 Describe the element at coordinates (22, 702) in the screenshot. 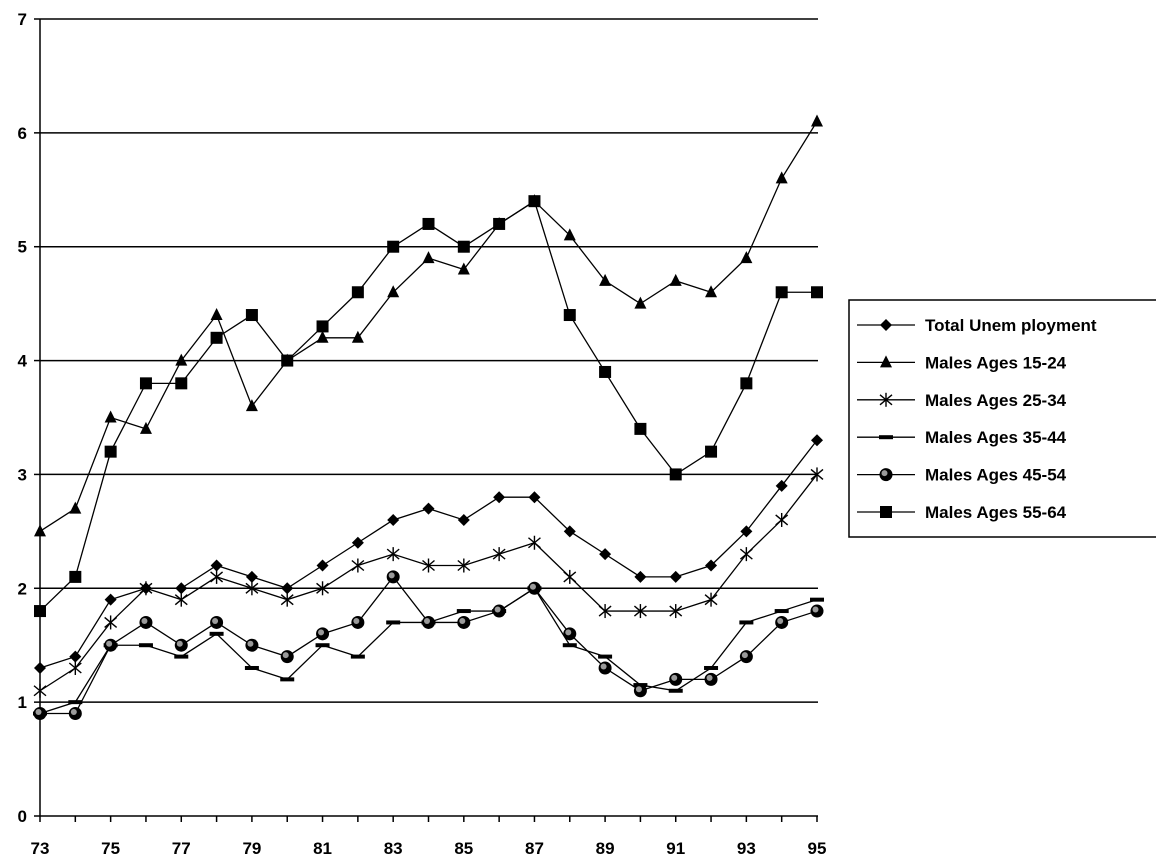

I see `y-tick-label: 1` at that location.